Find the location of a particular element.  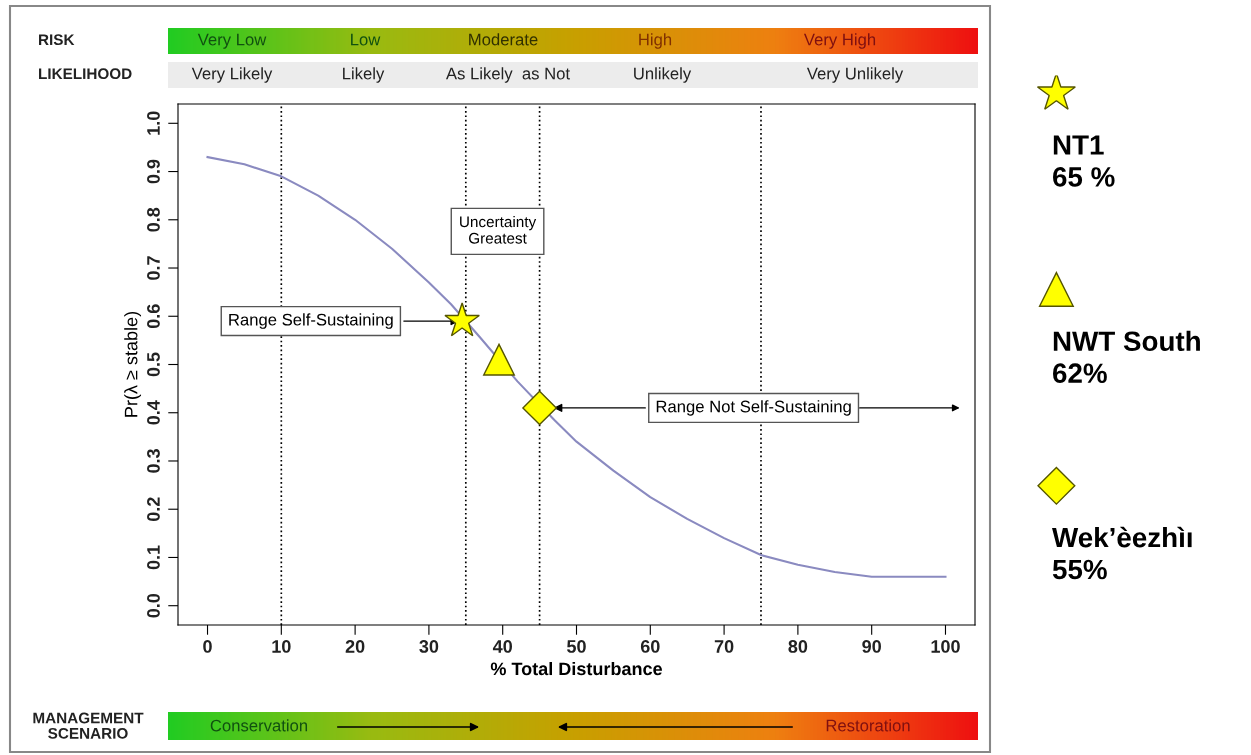

text: Very Low is located at coordinates (232, 41).